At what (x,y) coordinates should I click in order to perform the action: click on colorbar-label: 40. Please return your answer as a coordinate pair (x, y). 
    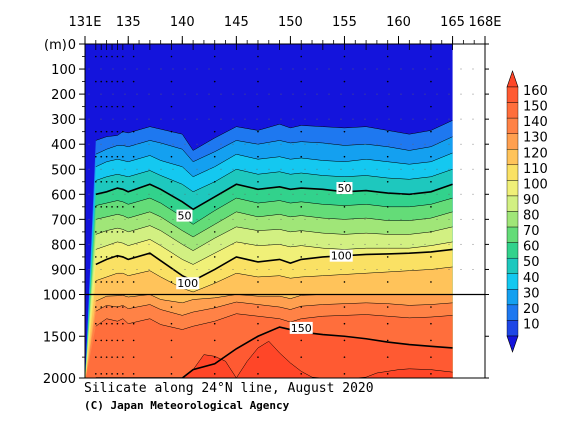
    Looking at the image, I should click on (531, 278).